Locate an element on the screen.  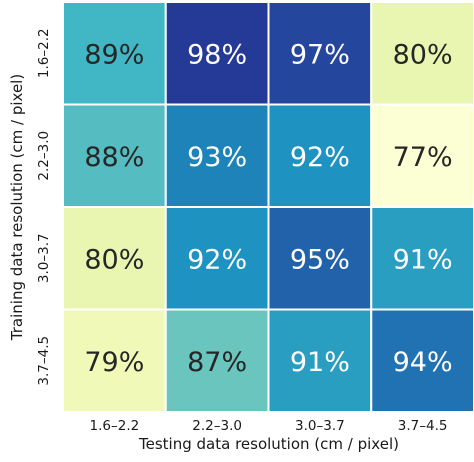
heatmap-cell-value: 98% is located at coordinates (217, 54).